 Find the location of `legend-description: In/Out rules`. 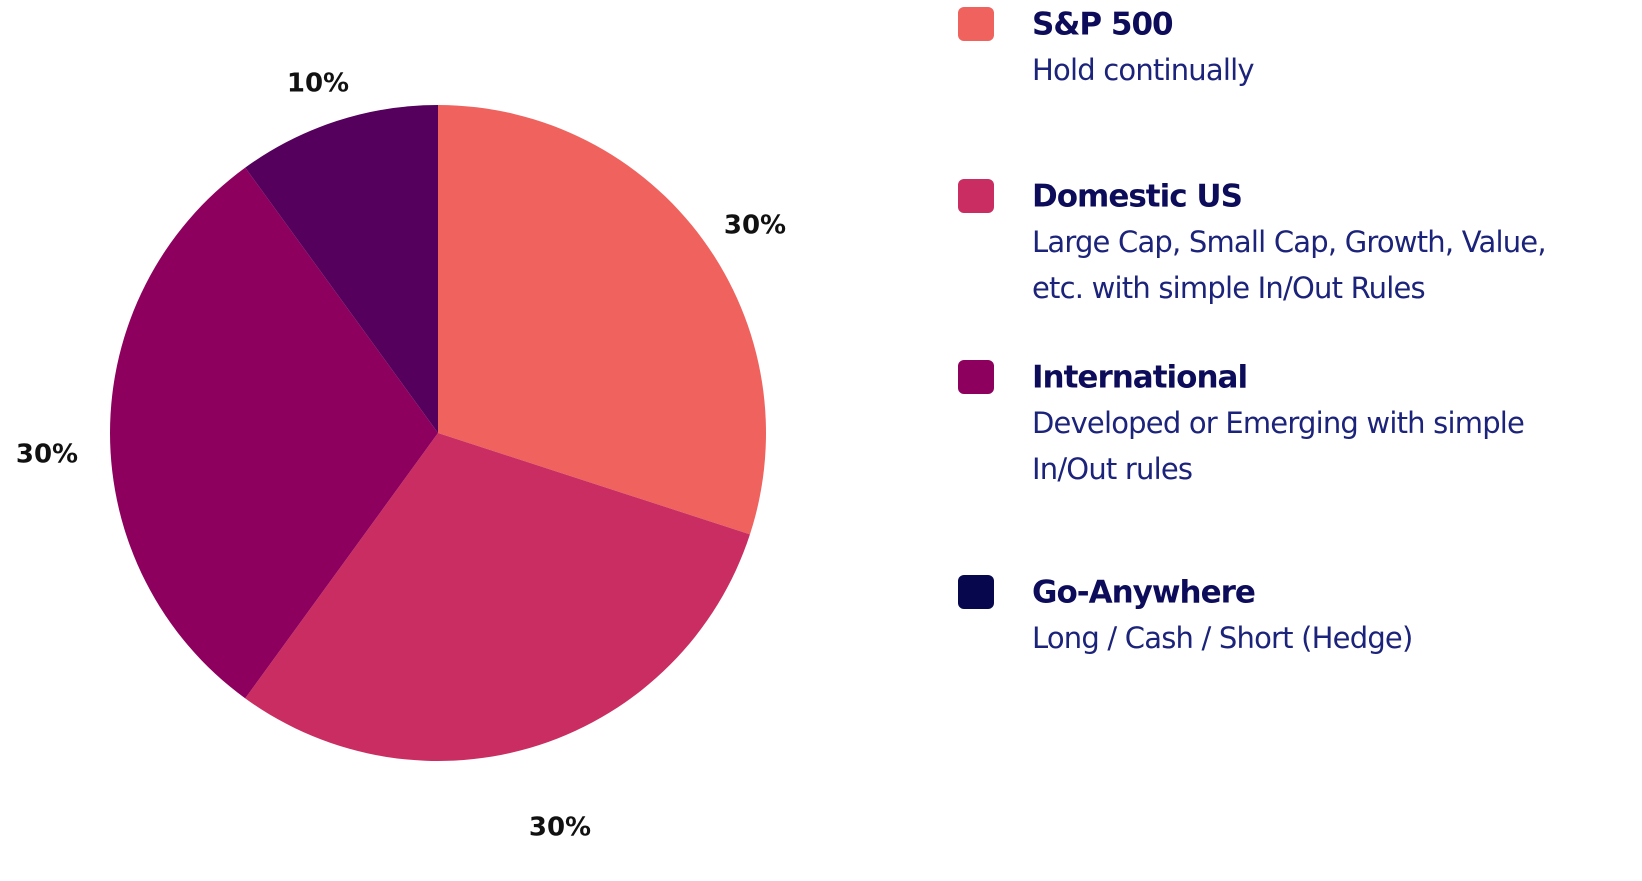

legend-description: In/Out rules is located at coordinates (1112, 469).